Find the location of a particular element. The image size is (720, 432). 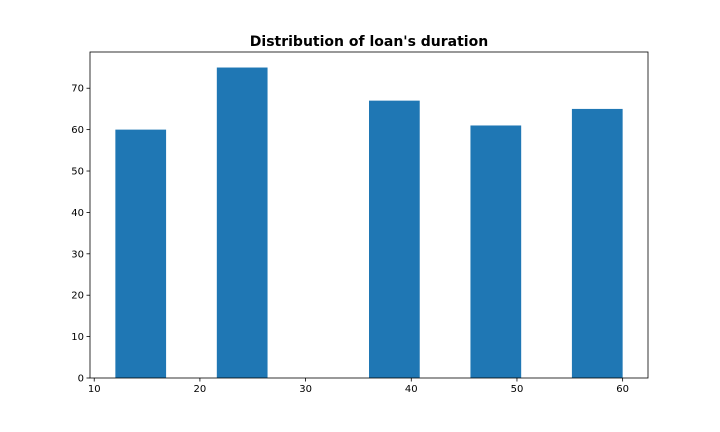

y-tick-label: 20 is located at coordinates (77, 296).